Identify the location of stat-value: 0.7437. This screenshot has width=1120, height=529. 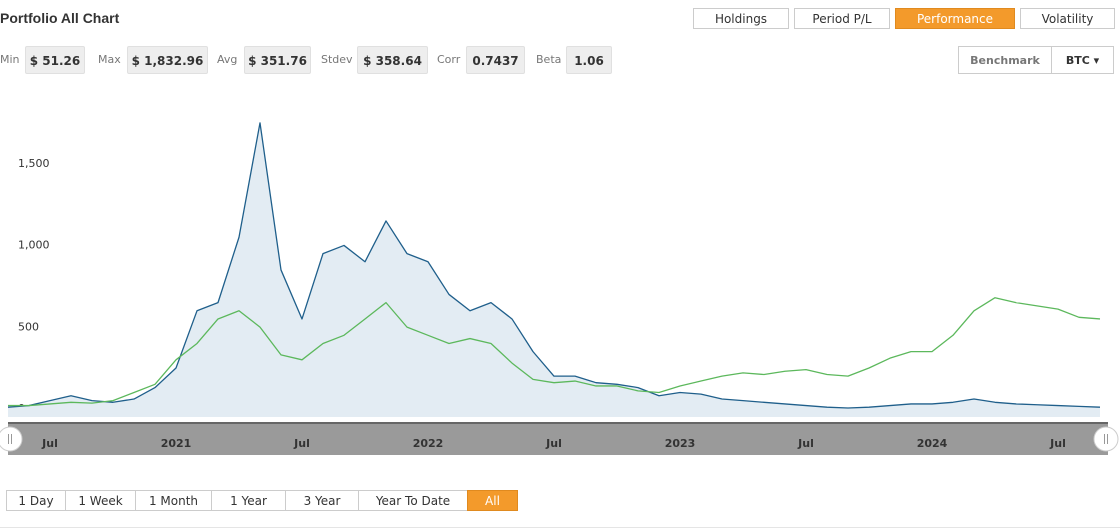
(495, 60).